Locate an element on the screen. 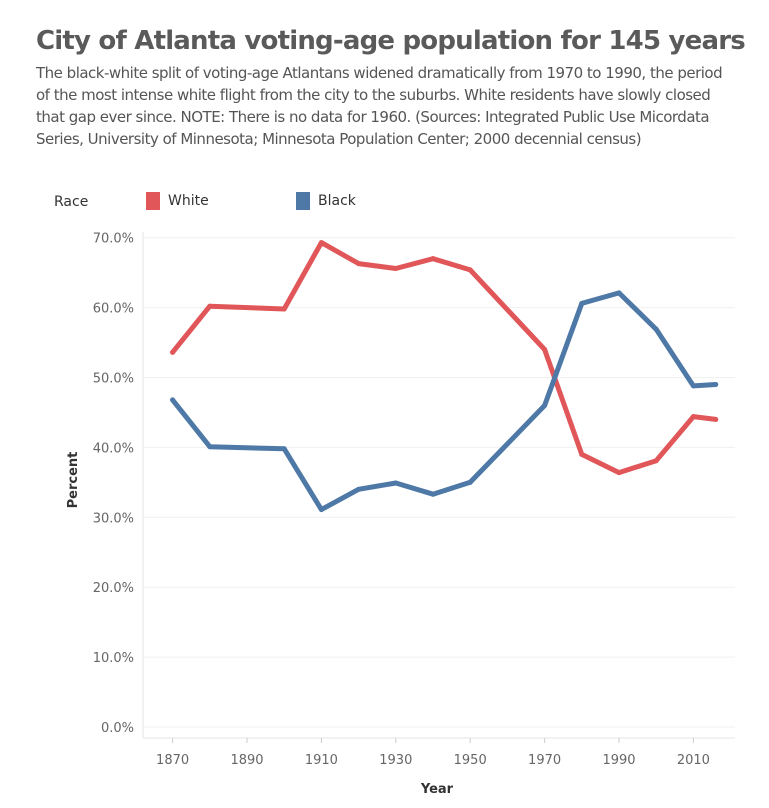 The image size is (769, 808). legend-swatch-white is located at coordinates (153, 201).